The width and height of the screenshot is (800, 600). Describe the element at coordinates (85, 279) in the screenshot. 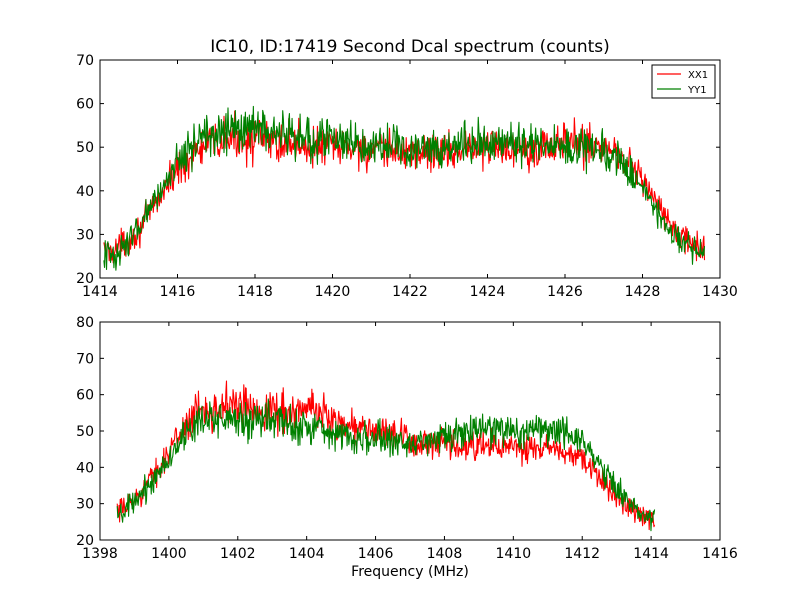

I see `top-y-tick-label: 20` at that location.